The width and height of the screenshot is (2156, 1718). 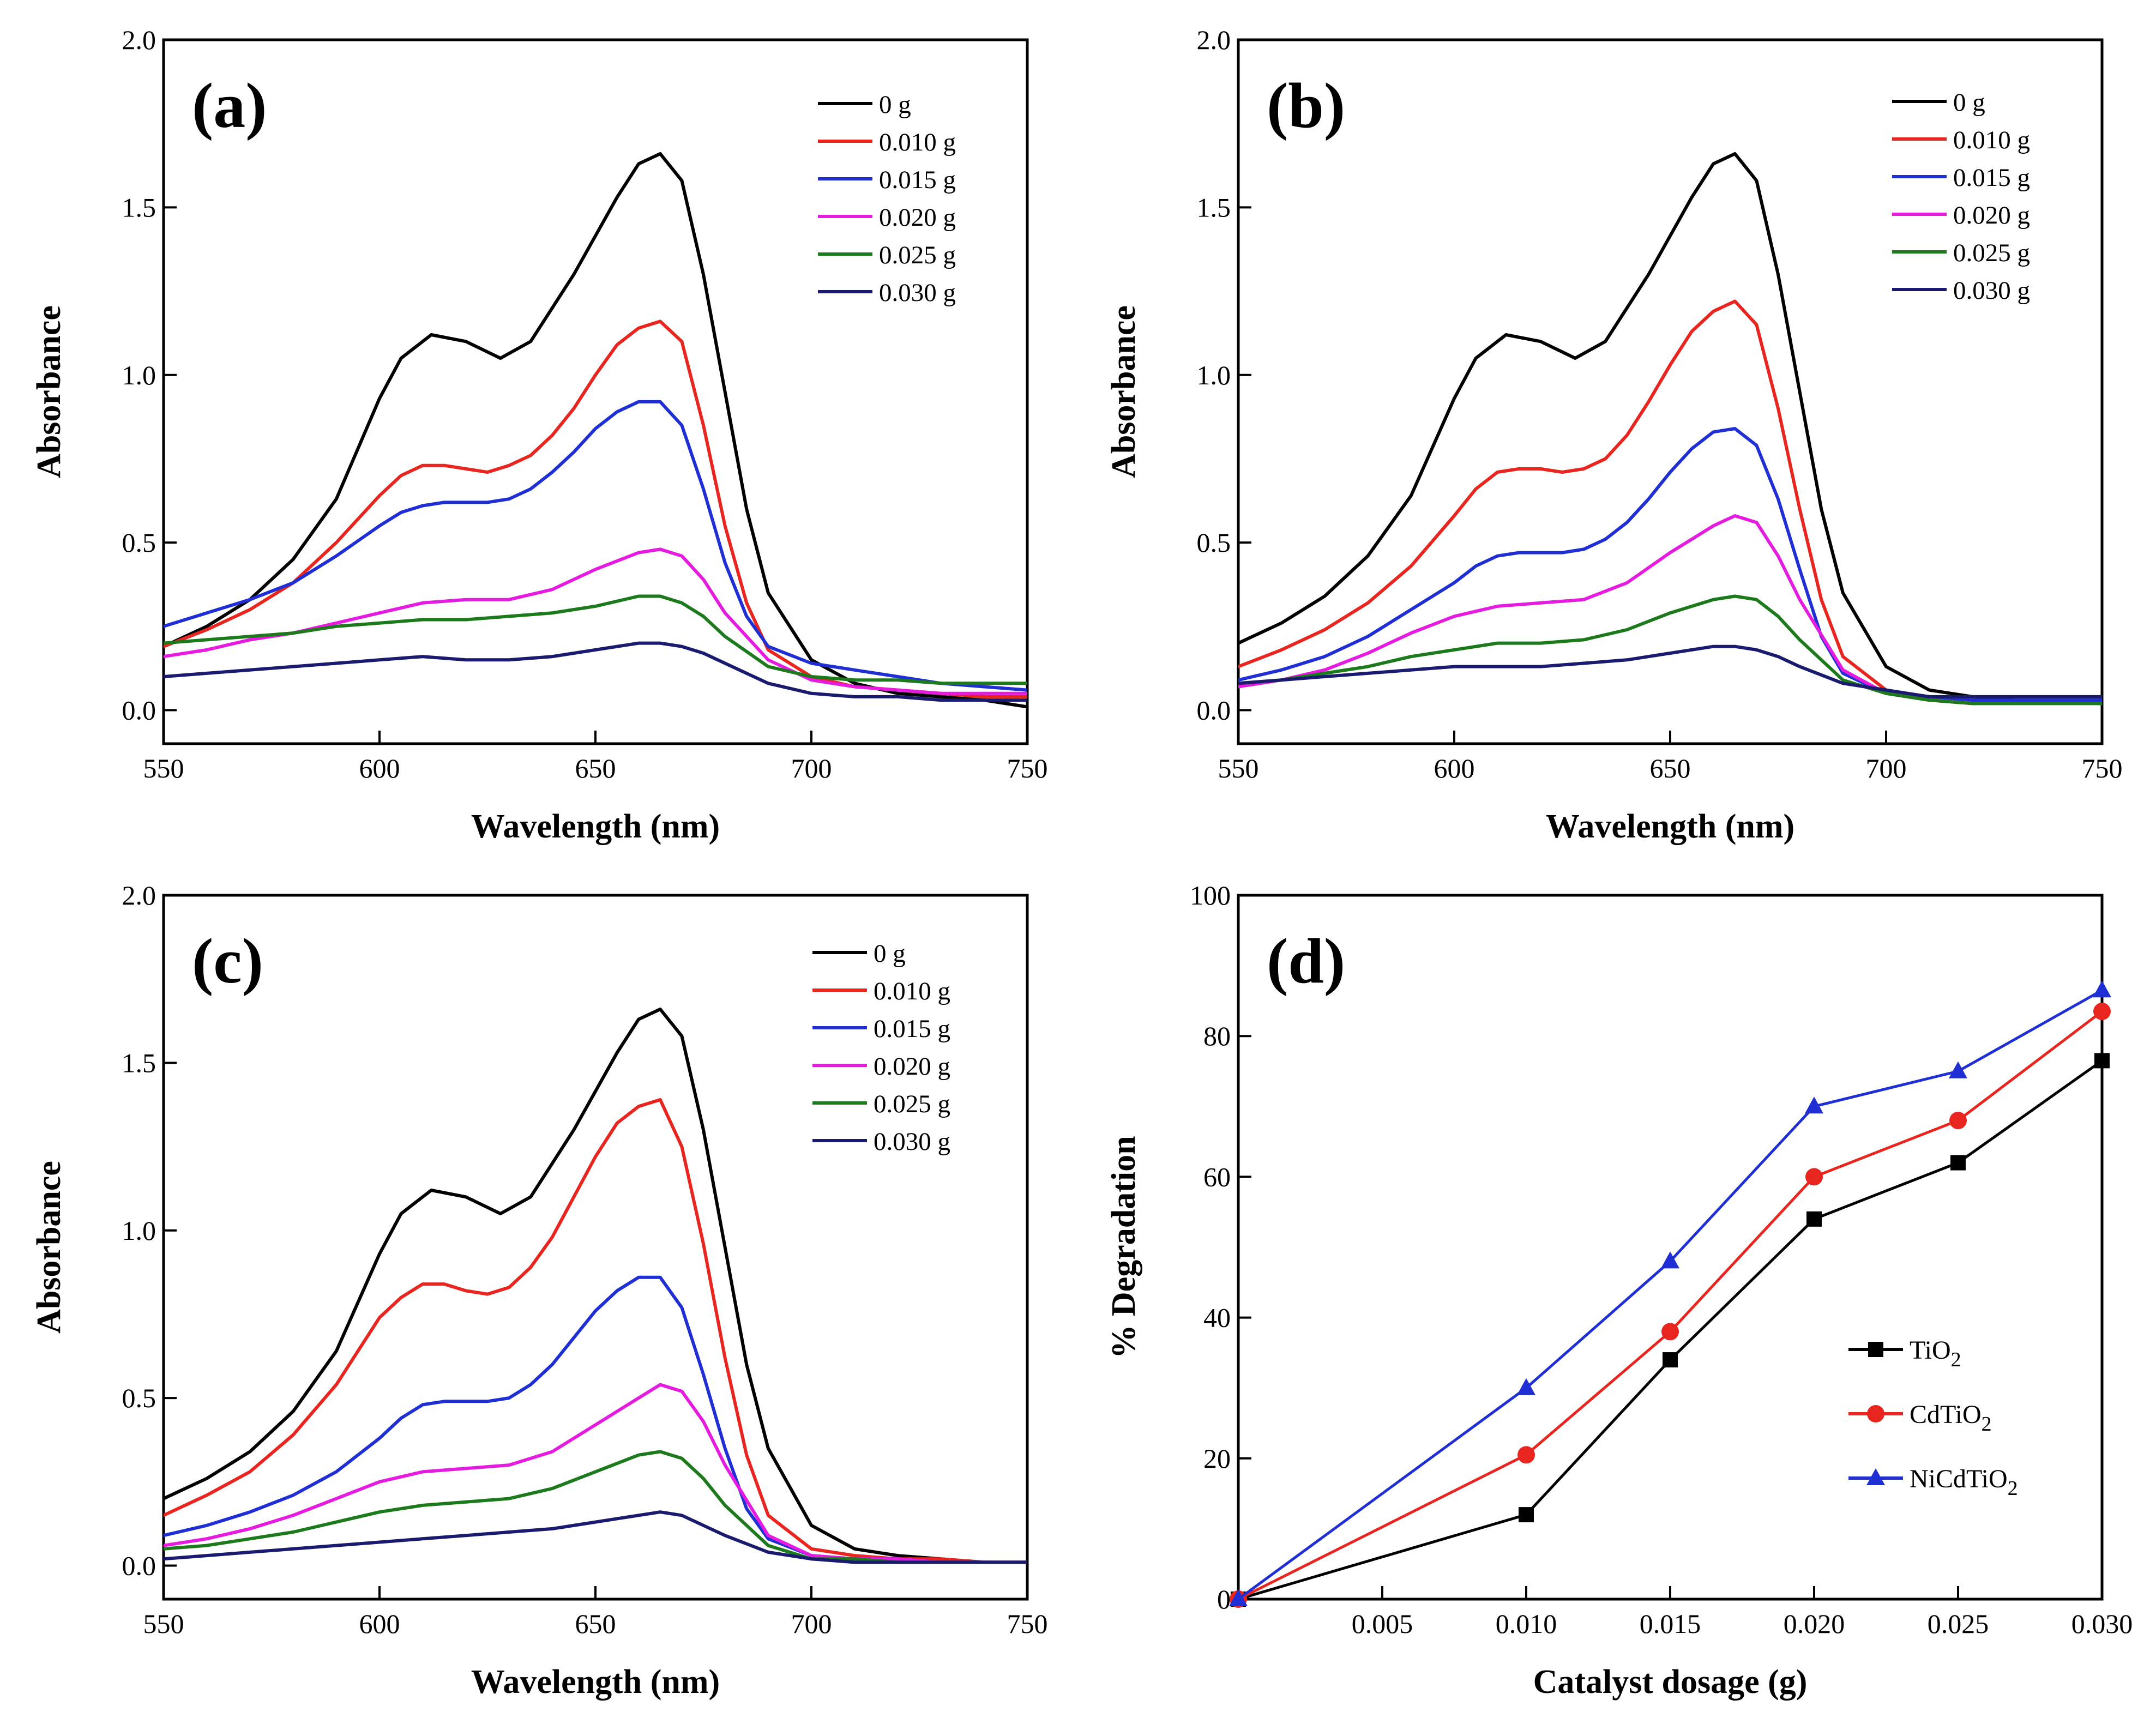 What do you see at coordinates (1306, 105) in the screenshot?
I see `panel-label: (b)` at bounding box center [1306, 105].